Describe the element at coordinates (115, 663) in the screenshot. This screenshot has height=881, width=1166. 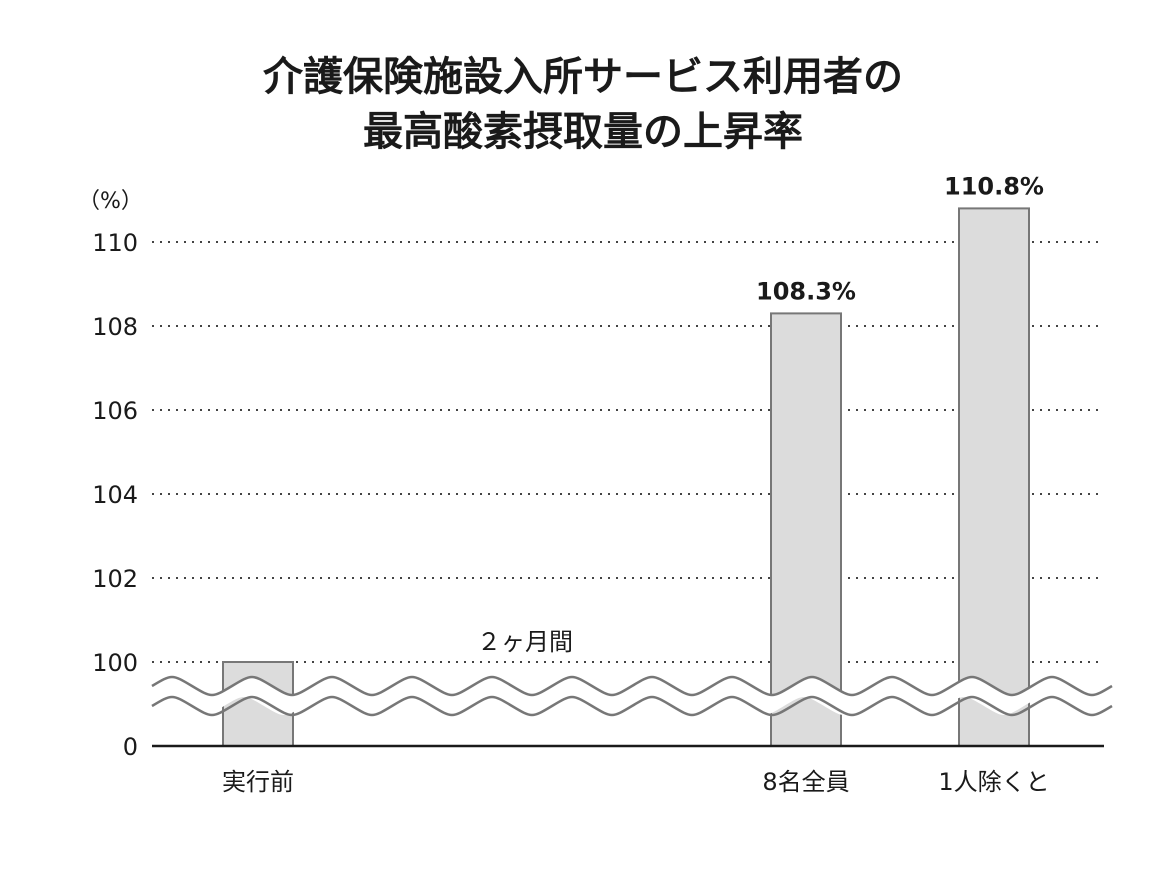
I see `y-tick-label: 100` at that location.